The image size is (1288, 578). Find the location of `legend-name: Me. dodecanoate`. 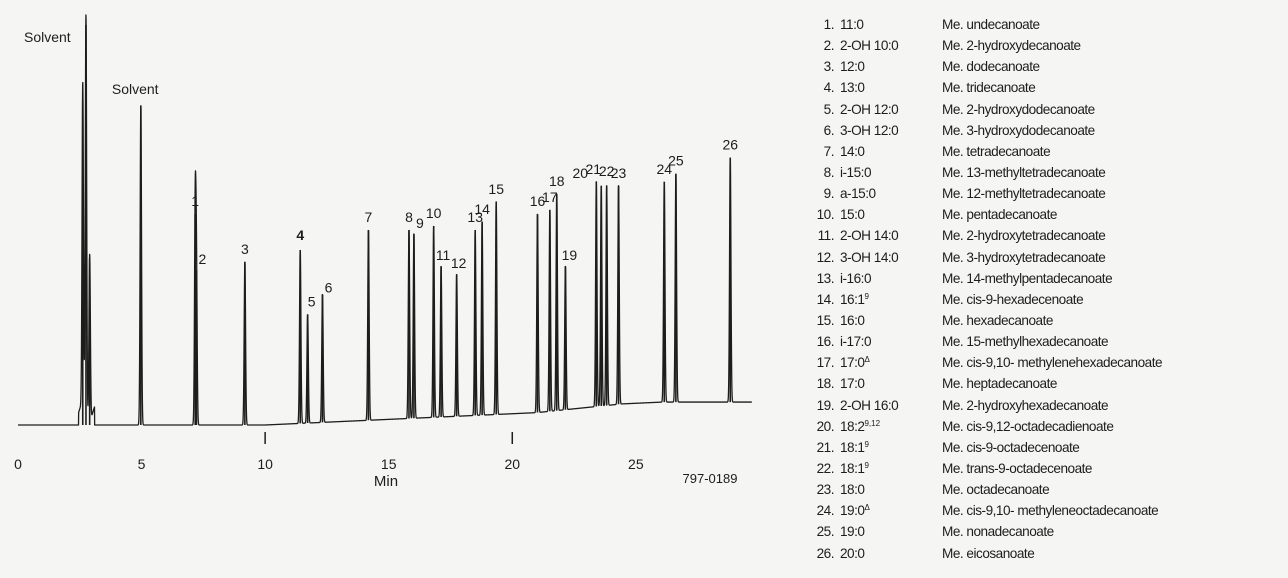

legend-name: Me. dodecanoate is located at coordinates (991, 67).